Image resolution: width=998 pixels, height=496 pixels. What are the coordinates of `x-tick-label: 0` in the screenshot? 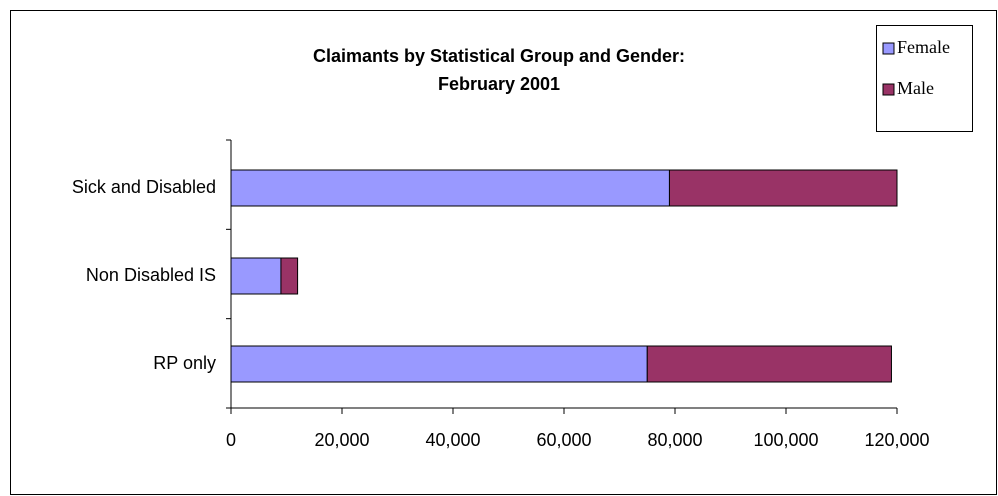 It's located at (231, 440).